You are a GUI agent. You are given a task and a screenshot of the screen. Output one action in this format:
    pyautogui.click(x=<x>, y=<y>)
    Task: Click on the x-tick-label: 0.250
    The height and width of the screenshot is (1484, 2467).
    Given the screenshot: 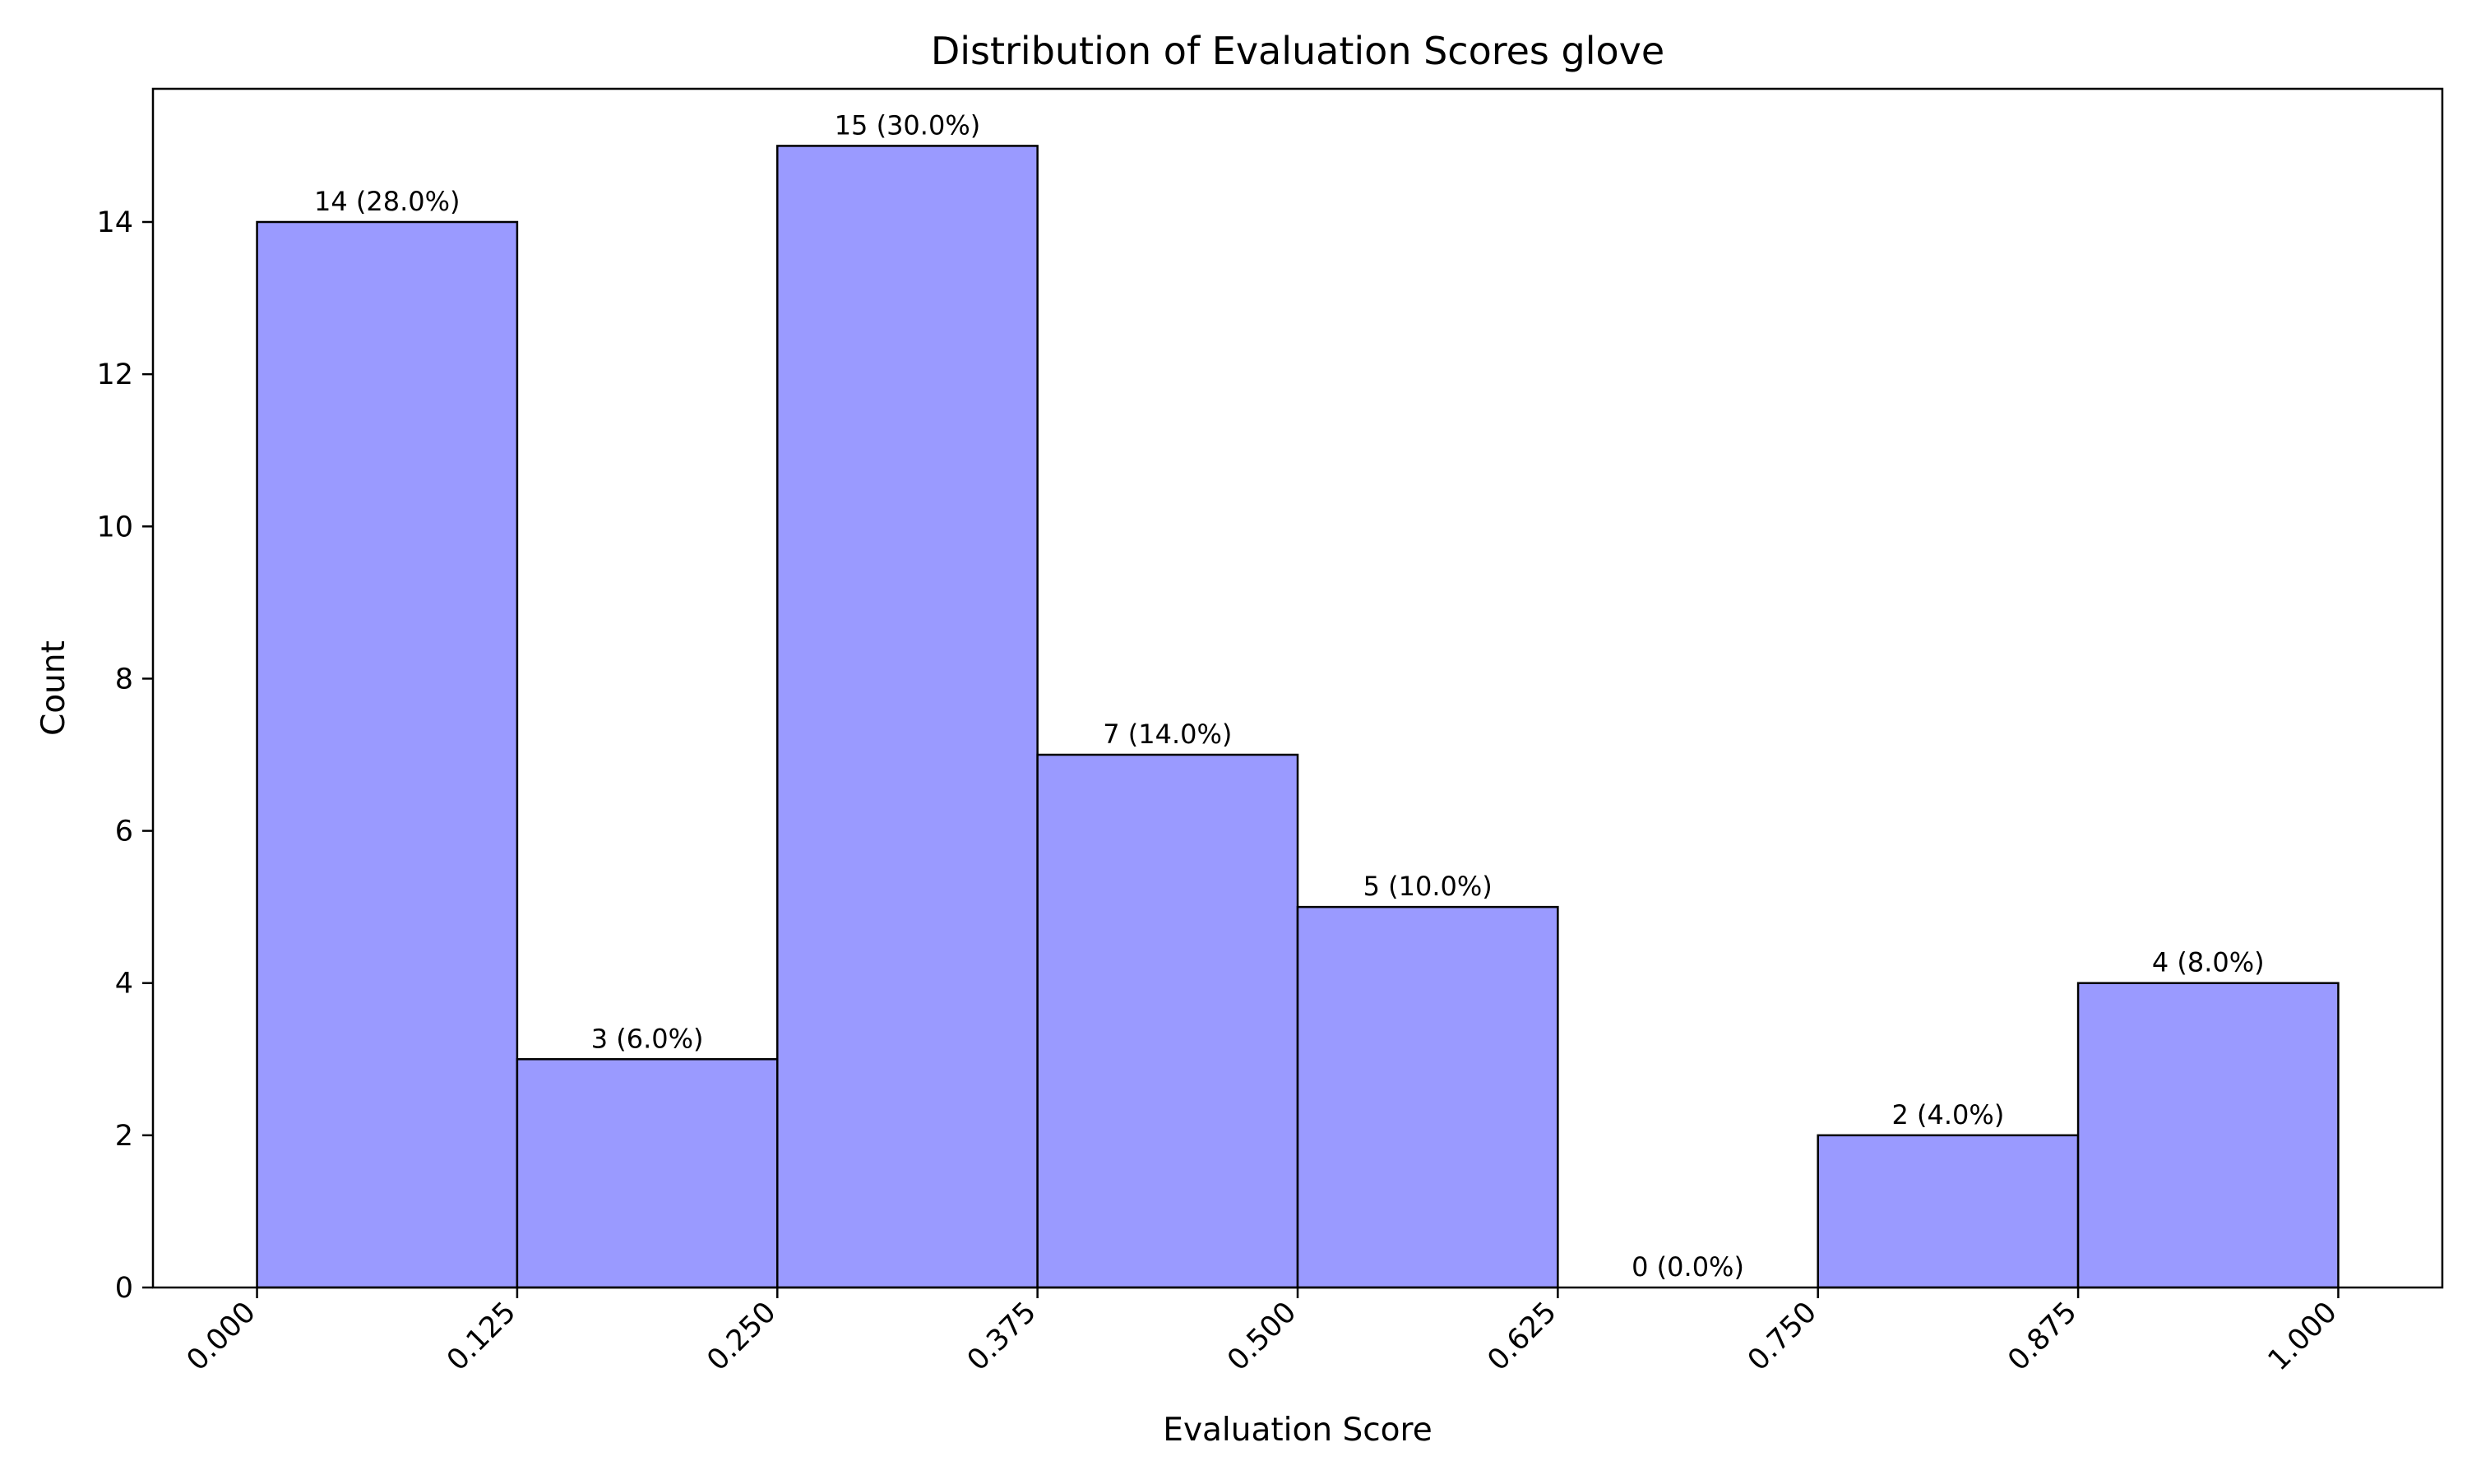 What is the action you would take?
    pyautogui.click(x=742, y=1336)
    